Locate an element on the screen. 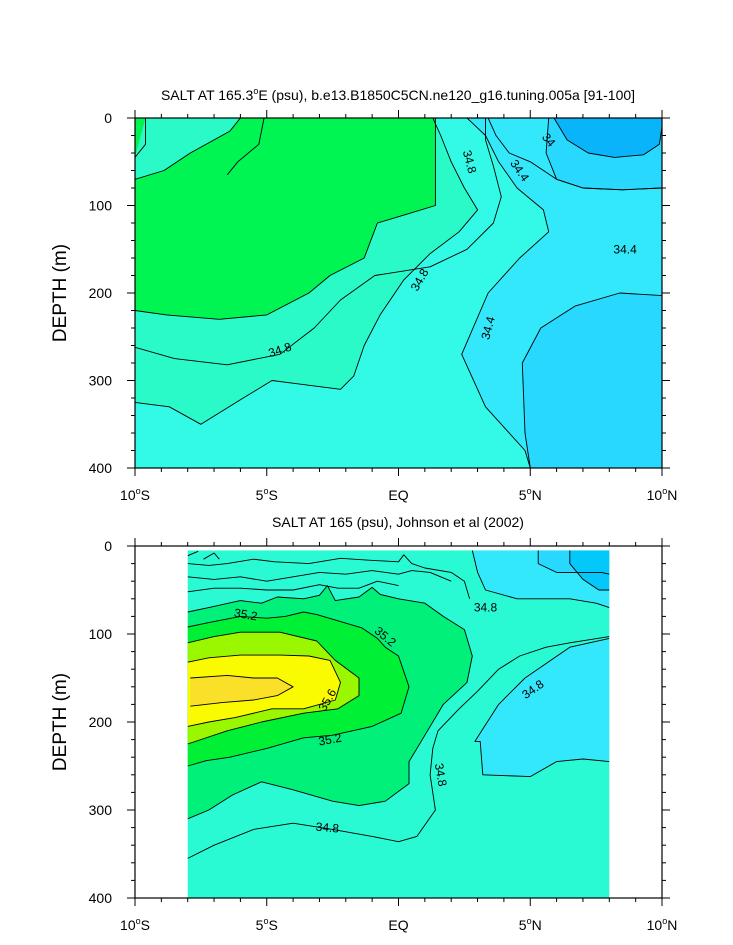  panel-2-contour-label-text-8: 34.8 is located at coordinates (327, 828).